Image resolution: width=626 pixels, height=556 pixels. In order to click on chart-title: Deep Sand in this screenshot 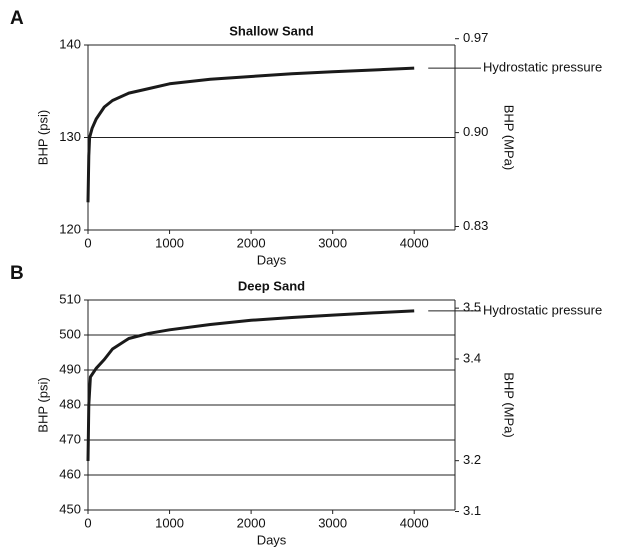, I will do `click(271, 285)`.